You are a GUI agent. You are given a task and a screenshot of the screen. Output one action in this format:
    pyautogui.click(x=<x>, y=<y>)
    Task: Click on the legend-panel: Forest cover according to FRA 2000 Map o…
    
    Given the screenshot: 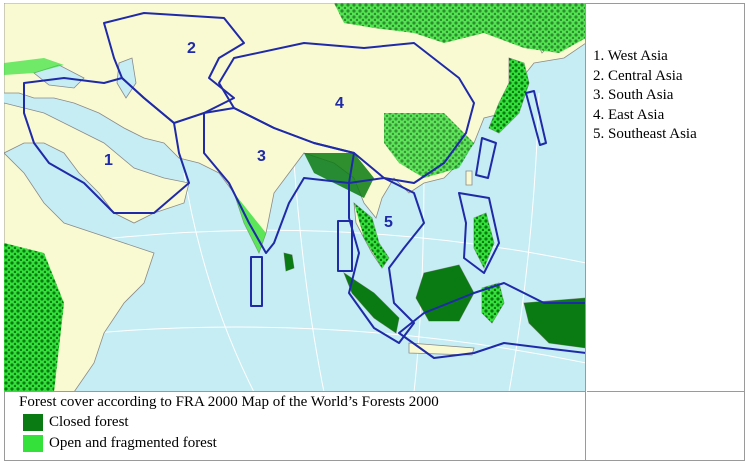 What is the action you would take?
    pyautogui.click(x=295, y=426)
    